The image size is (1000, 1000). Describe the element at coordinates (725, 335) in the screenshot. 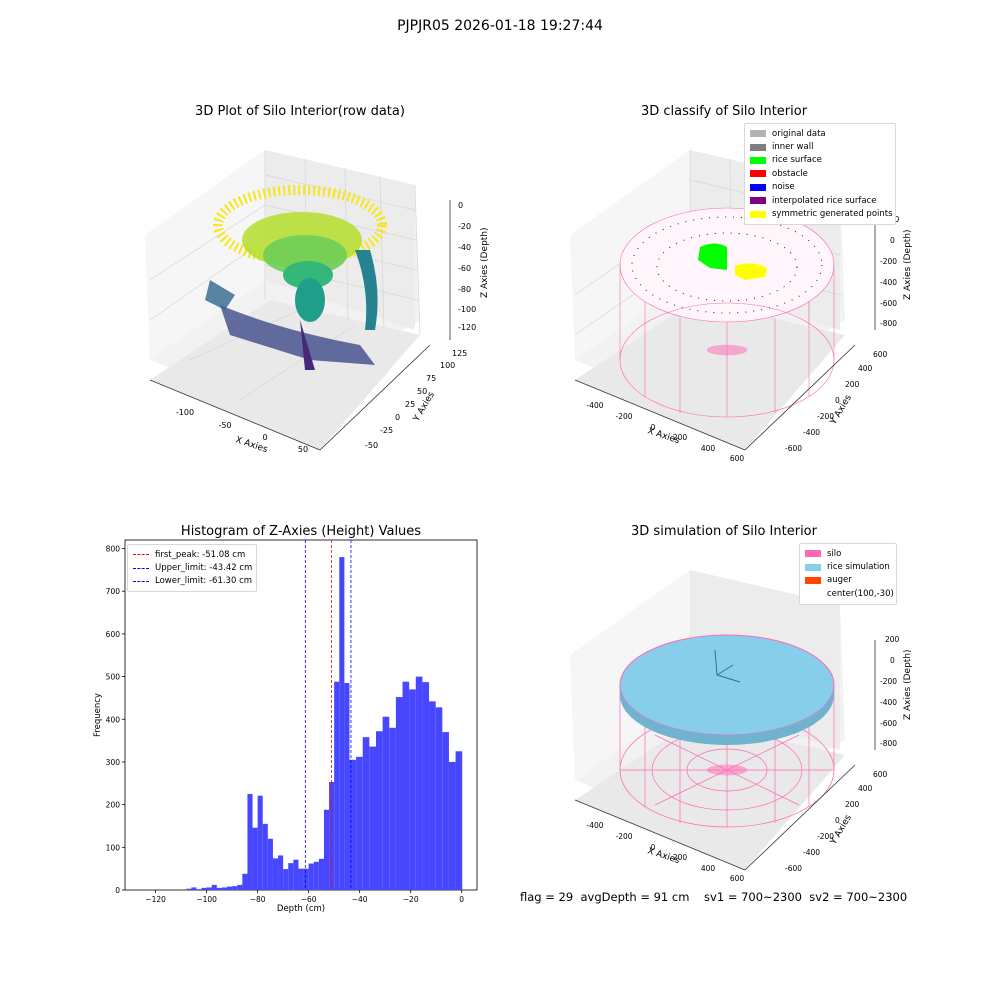

I see `panel2-axis-lines` at that location.